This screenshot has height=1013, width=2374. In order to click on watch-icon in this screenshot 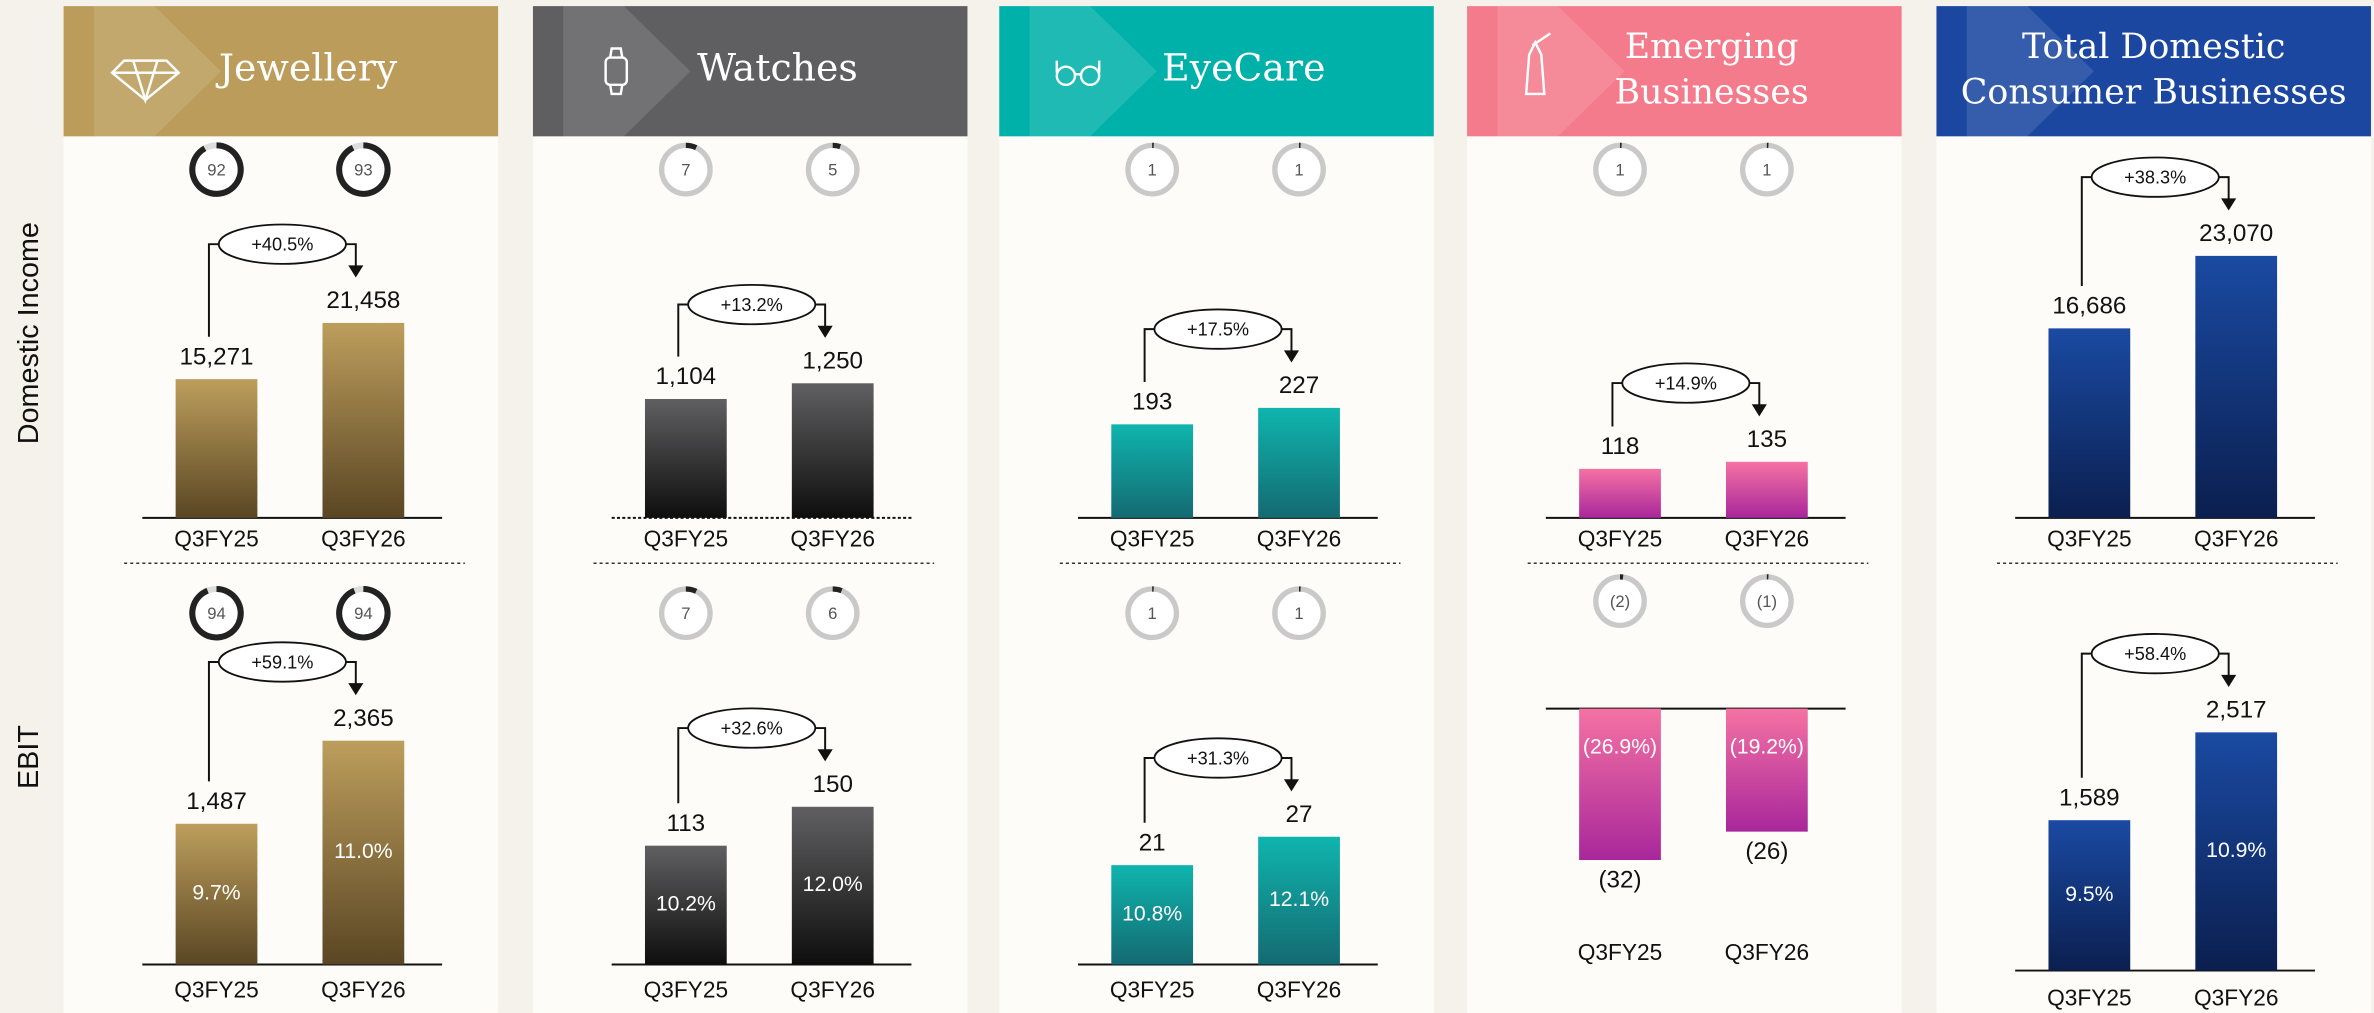, I will do `click(616, 71)`.